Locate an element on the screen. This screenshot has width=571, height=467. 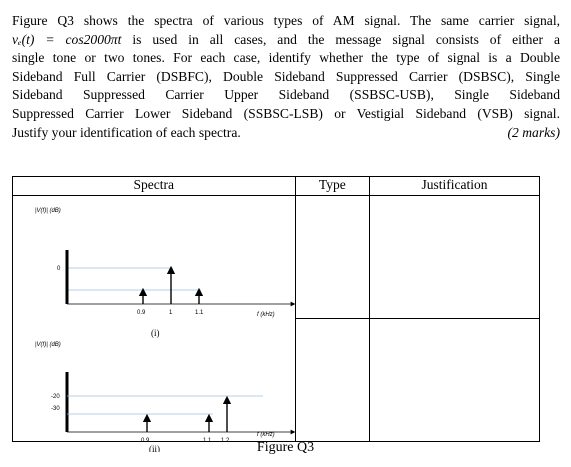
header-spectra: Spectra is located at coordinates (154, 186).